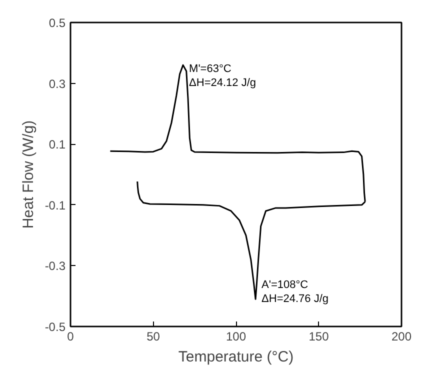 This screenshot has height=381, width=425. Describe the element at coordinates (401, 337) in the screenshot. I see `x-tick-label: 200` at that location.